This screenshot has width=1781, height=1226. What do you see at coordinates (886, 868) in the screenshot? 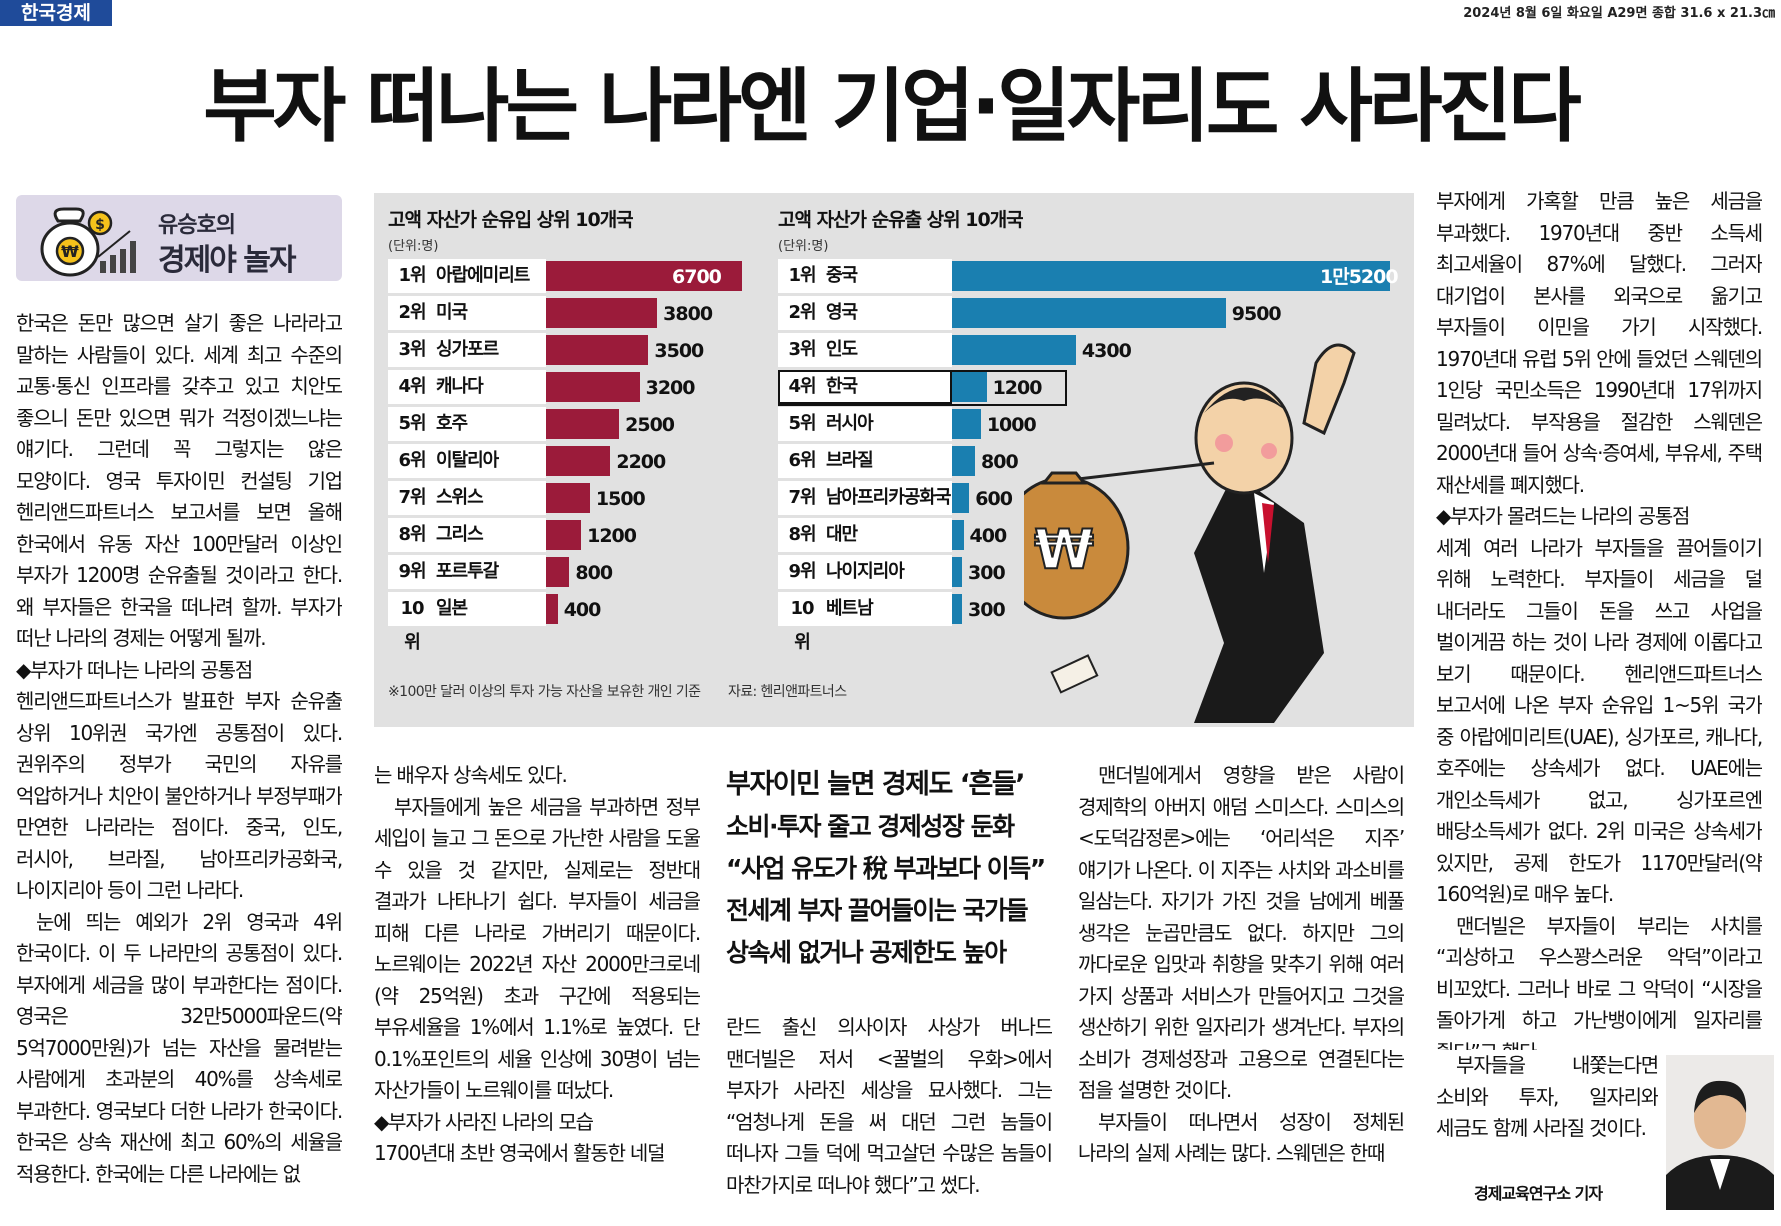
I see `subhead-line: “사업 유도가 稅 부과보다 이득”` at bounding box center [886, 868].